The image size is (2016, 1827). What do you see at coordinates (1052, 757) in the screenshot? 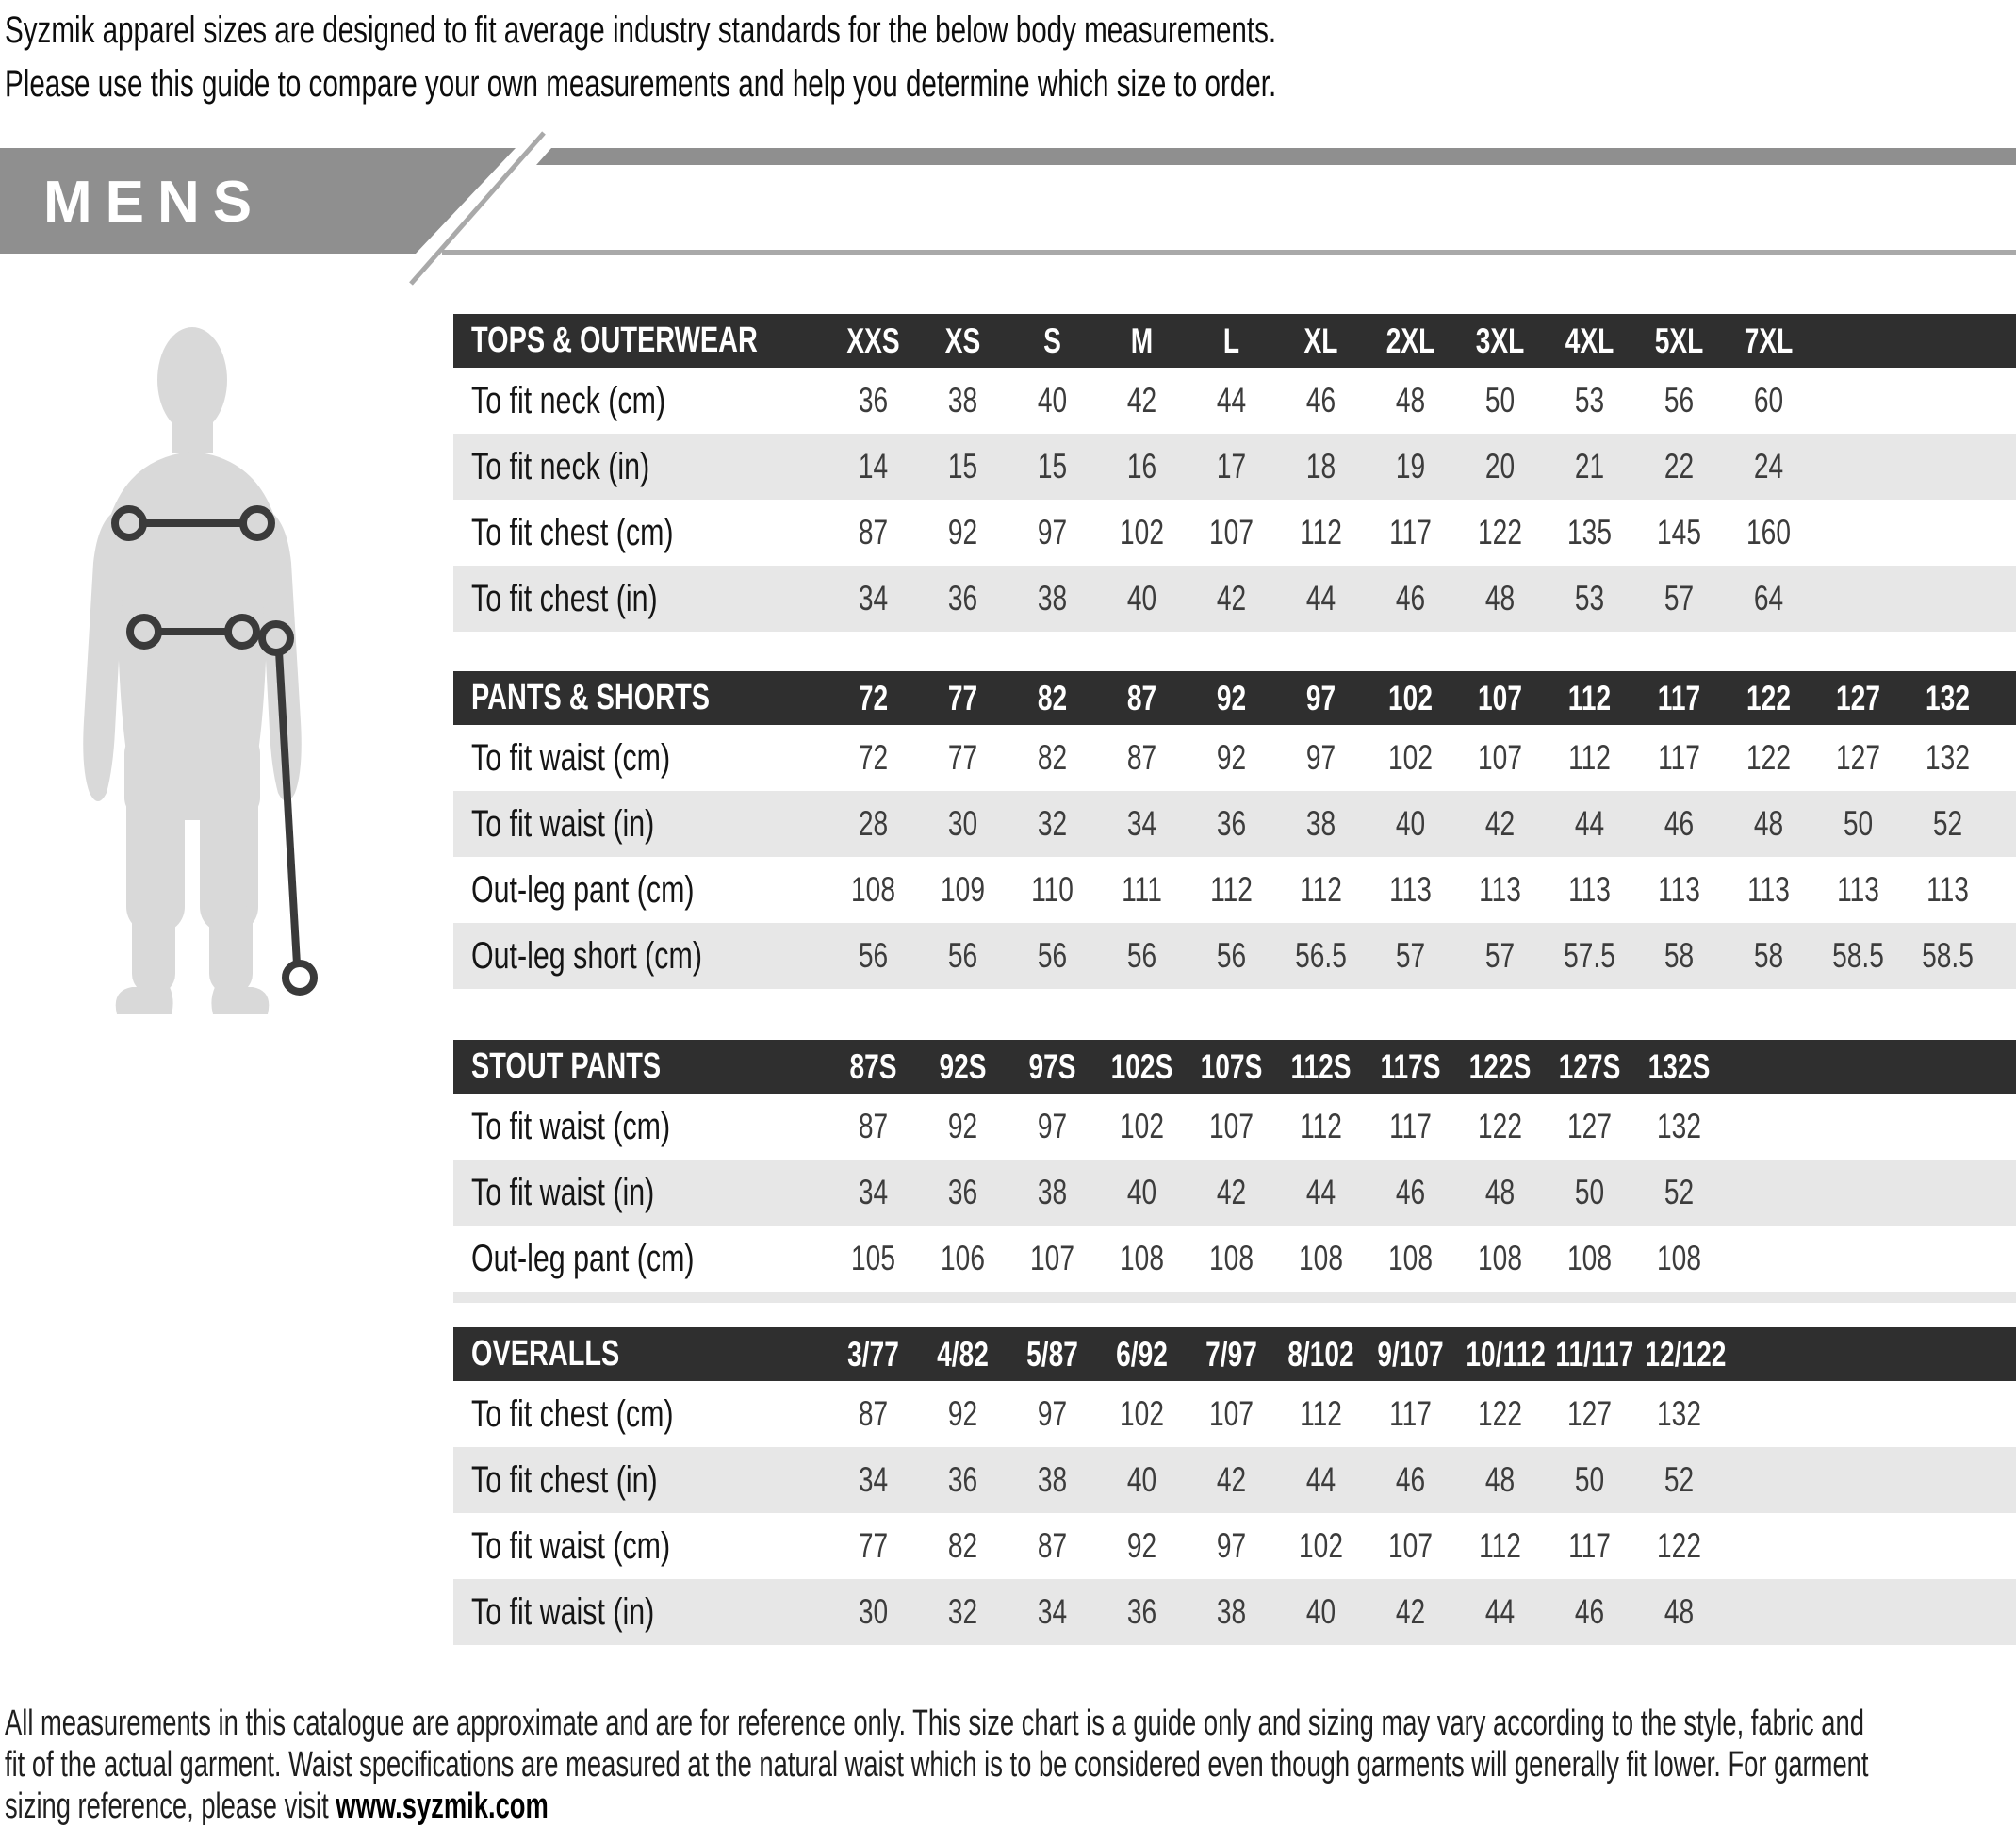
I see `cell-value: 82` at bounding box center [1052, 757].